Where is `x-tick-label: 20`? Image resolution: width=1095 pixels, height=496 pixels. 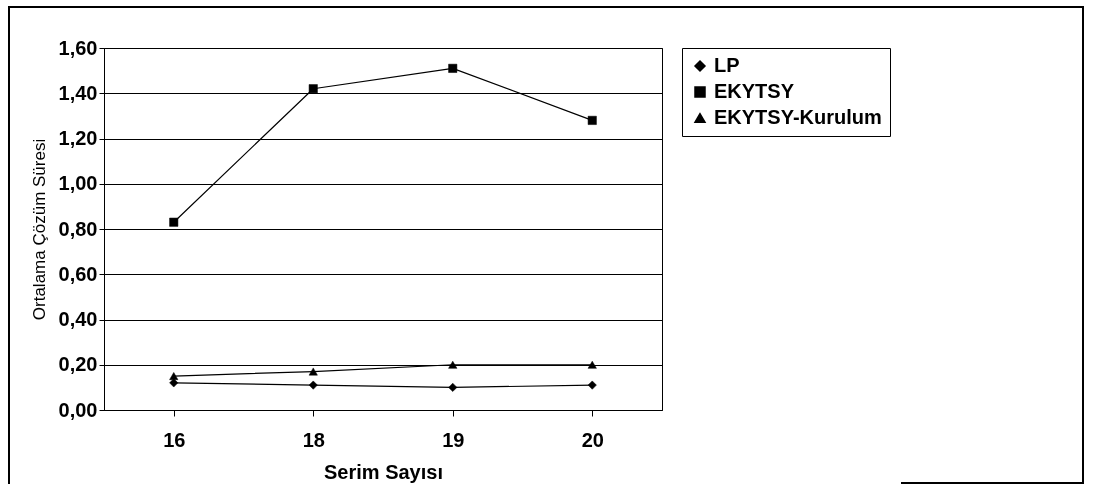
x-tick-label: 20 is located at coordinates (592, 439).